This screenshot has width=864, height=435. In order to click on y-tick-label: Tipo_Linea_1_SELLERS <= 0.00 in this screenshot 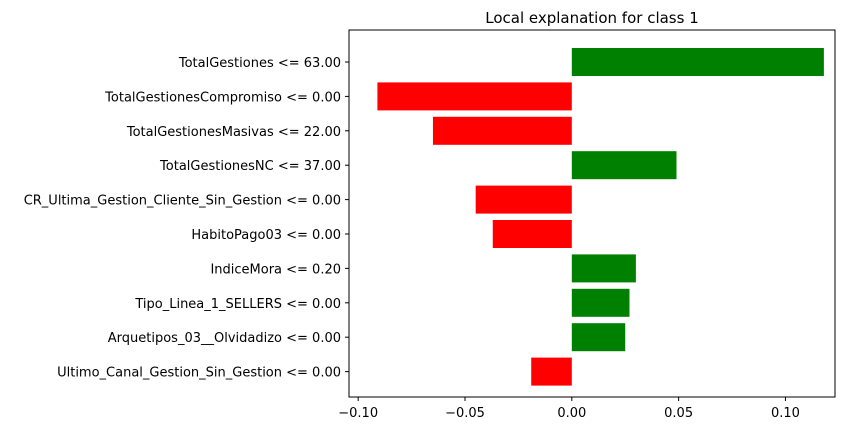, I will do `click(237, 304)`.